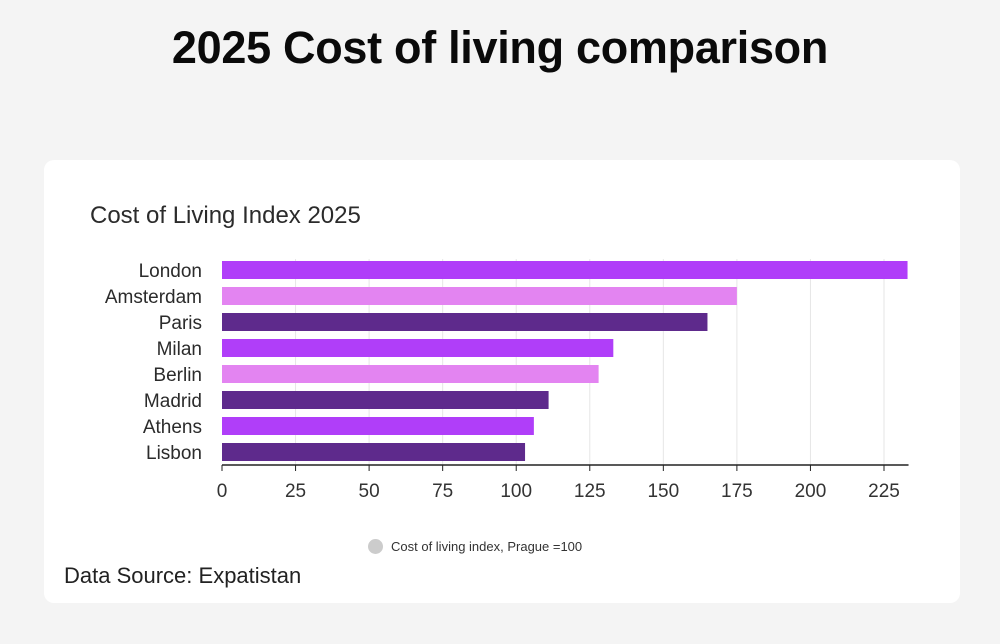  What do you see at coordinates (442, 491) in the screenshot?
I see `x-tick-label: 75` at bounding box center [442, 491].